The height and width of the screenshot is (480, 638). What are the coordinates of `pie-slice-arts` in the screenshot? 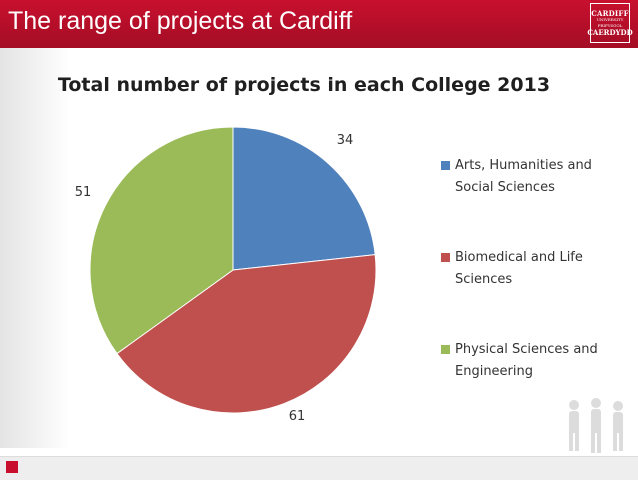 It's located at (304, 198).